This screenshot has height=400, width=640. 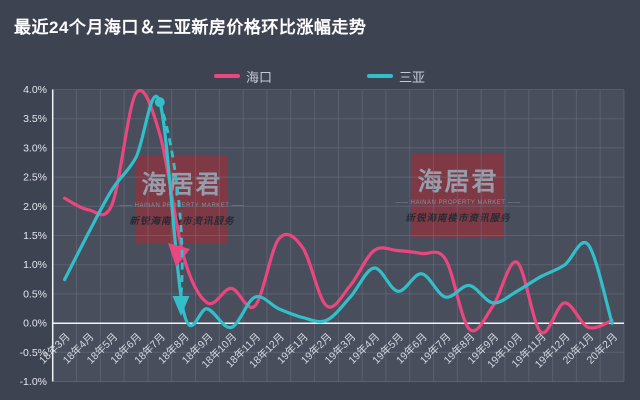 I want to click on haikou-drop-arrowhead, so click(x=179, y=255).